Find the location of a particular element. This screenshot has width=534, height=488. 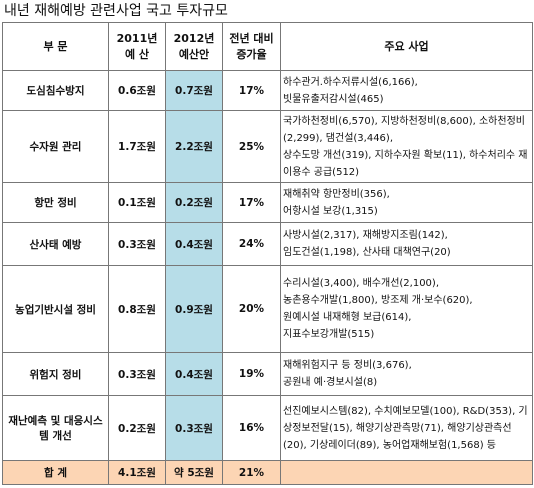

category-cell: 위험지 정비 is located at coordinates (55, 374).